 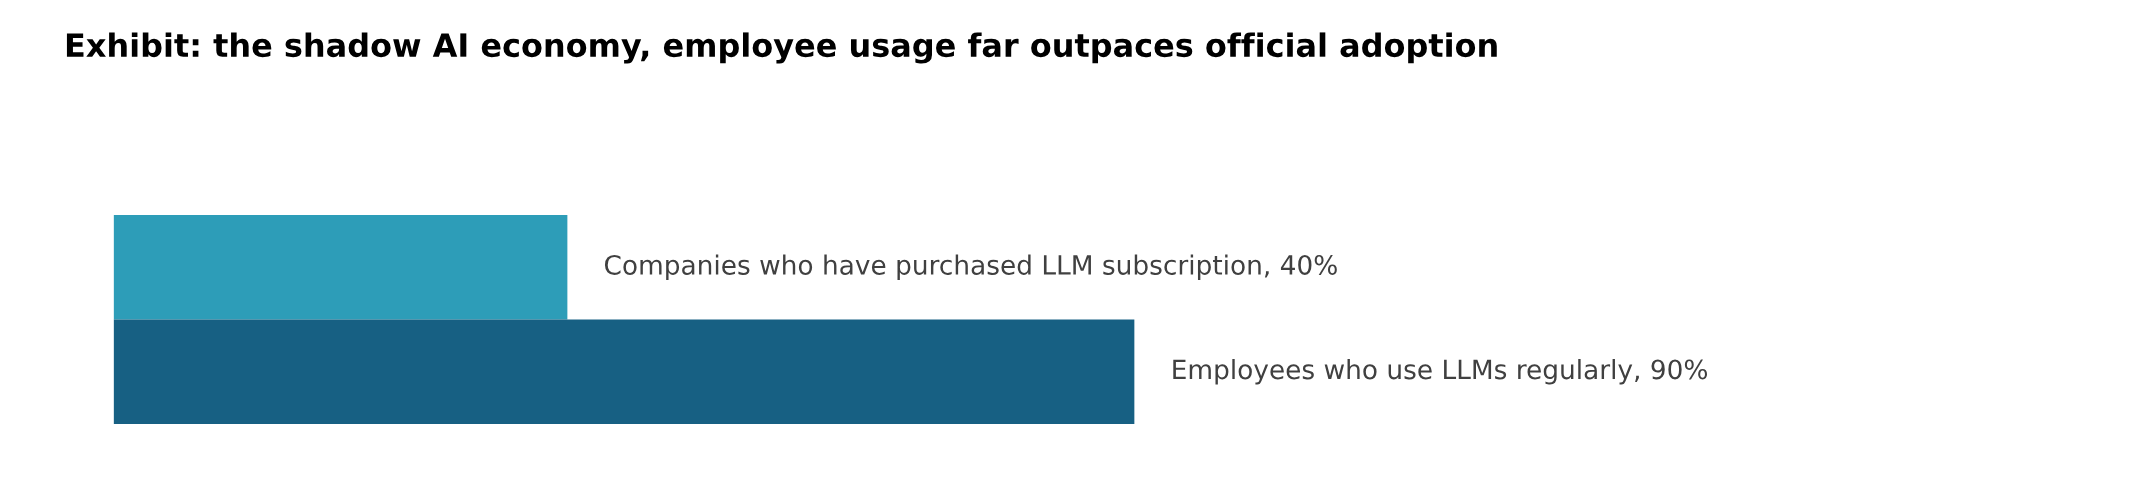 What do you see at coordinates (970, 267) in the screenshot?
I see `data-label: Companies who have purchased LLM subscription, 40%` at bounding box center [970, 267].